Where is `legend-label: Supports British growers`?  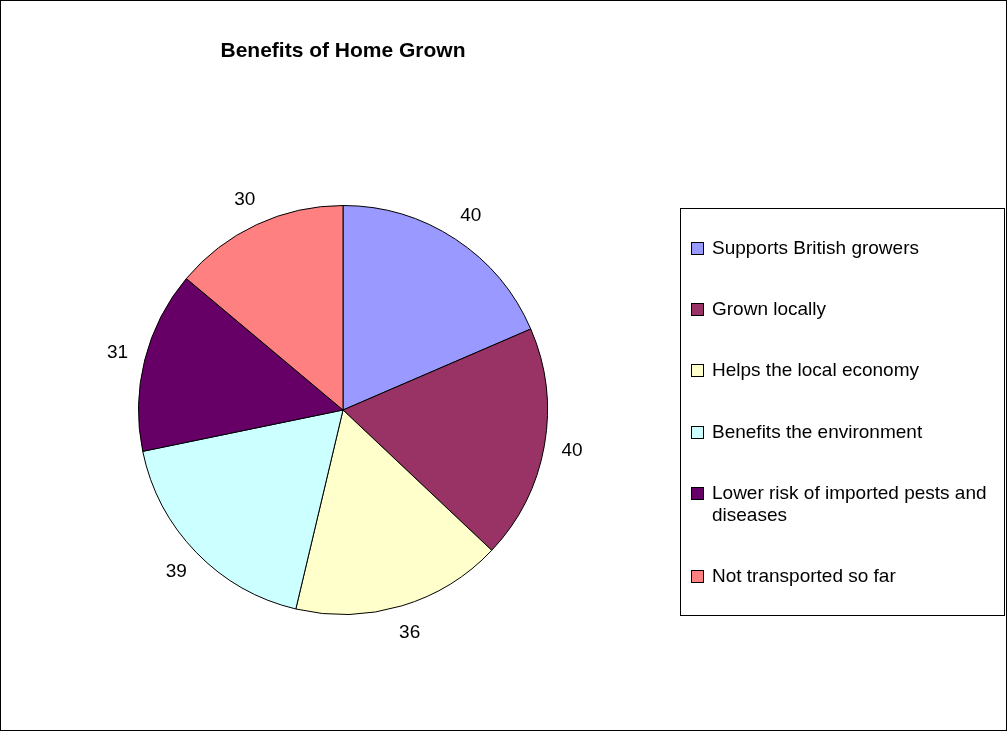
legend-label: Supports British growers is located at coordinates (815, 247).